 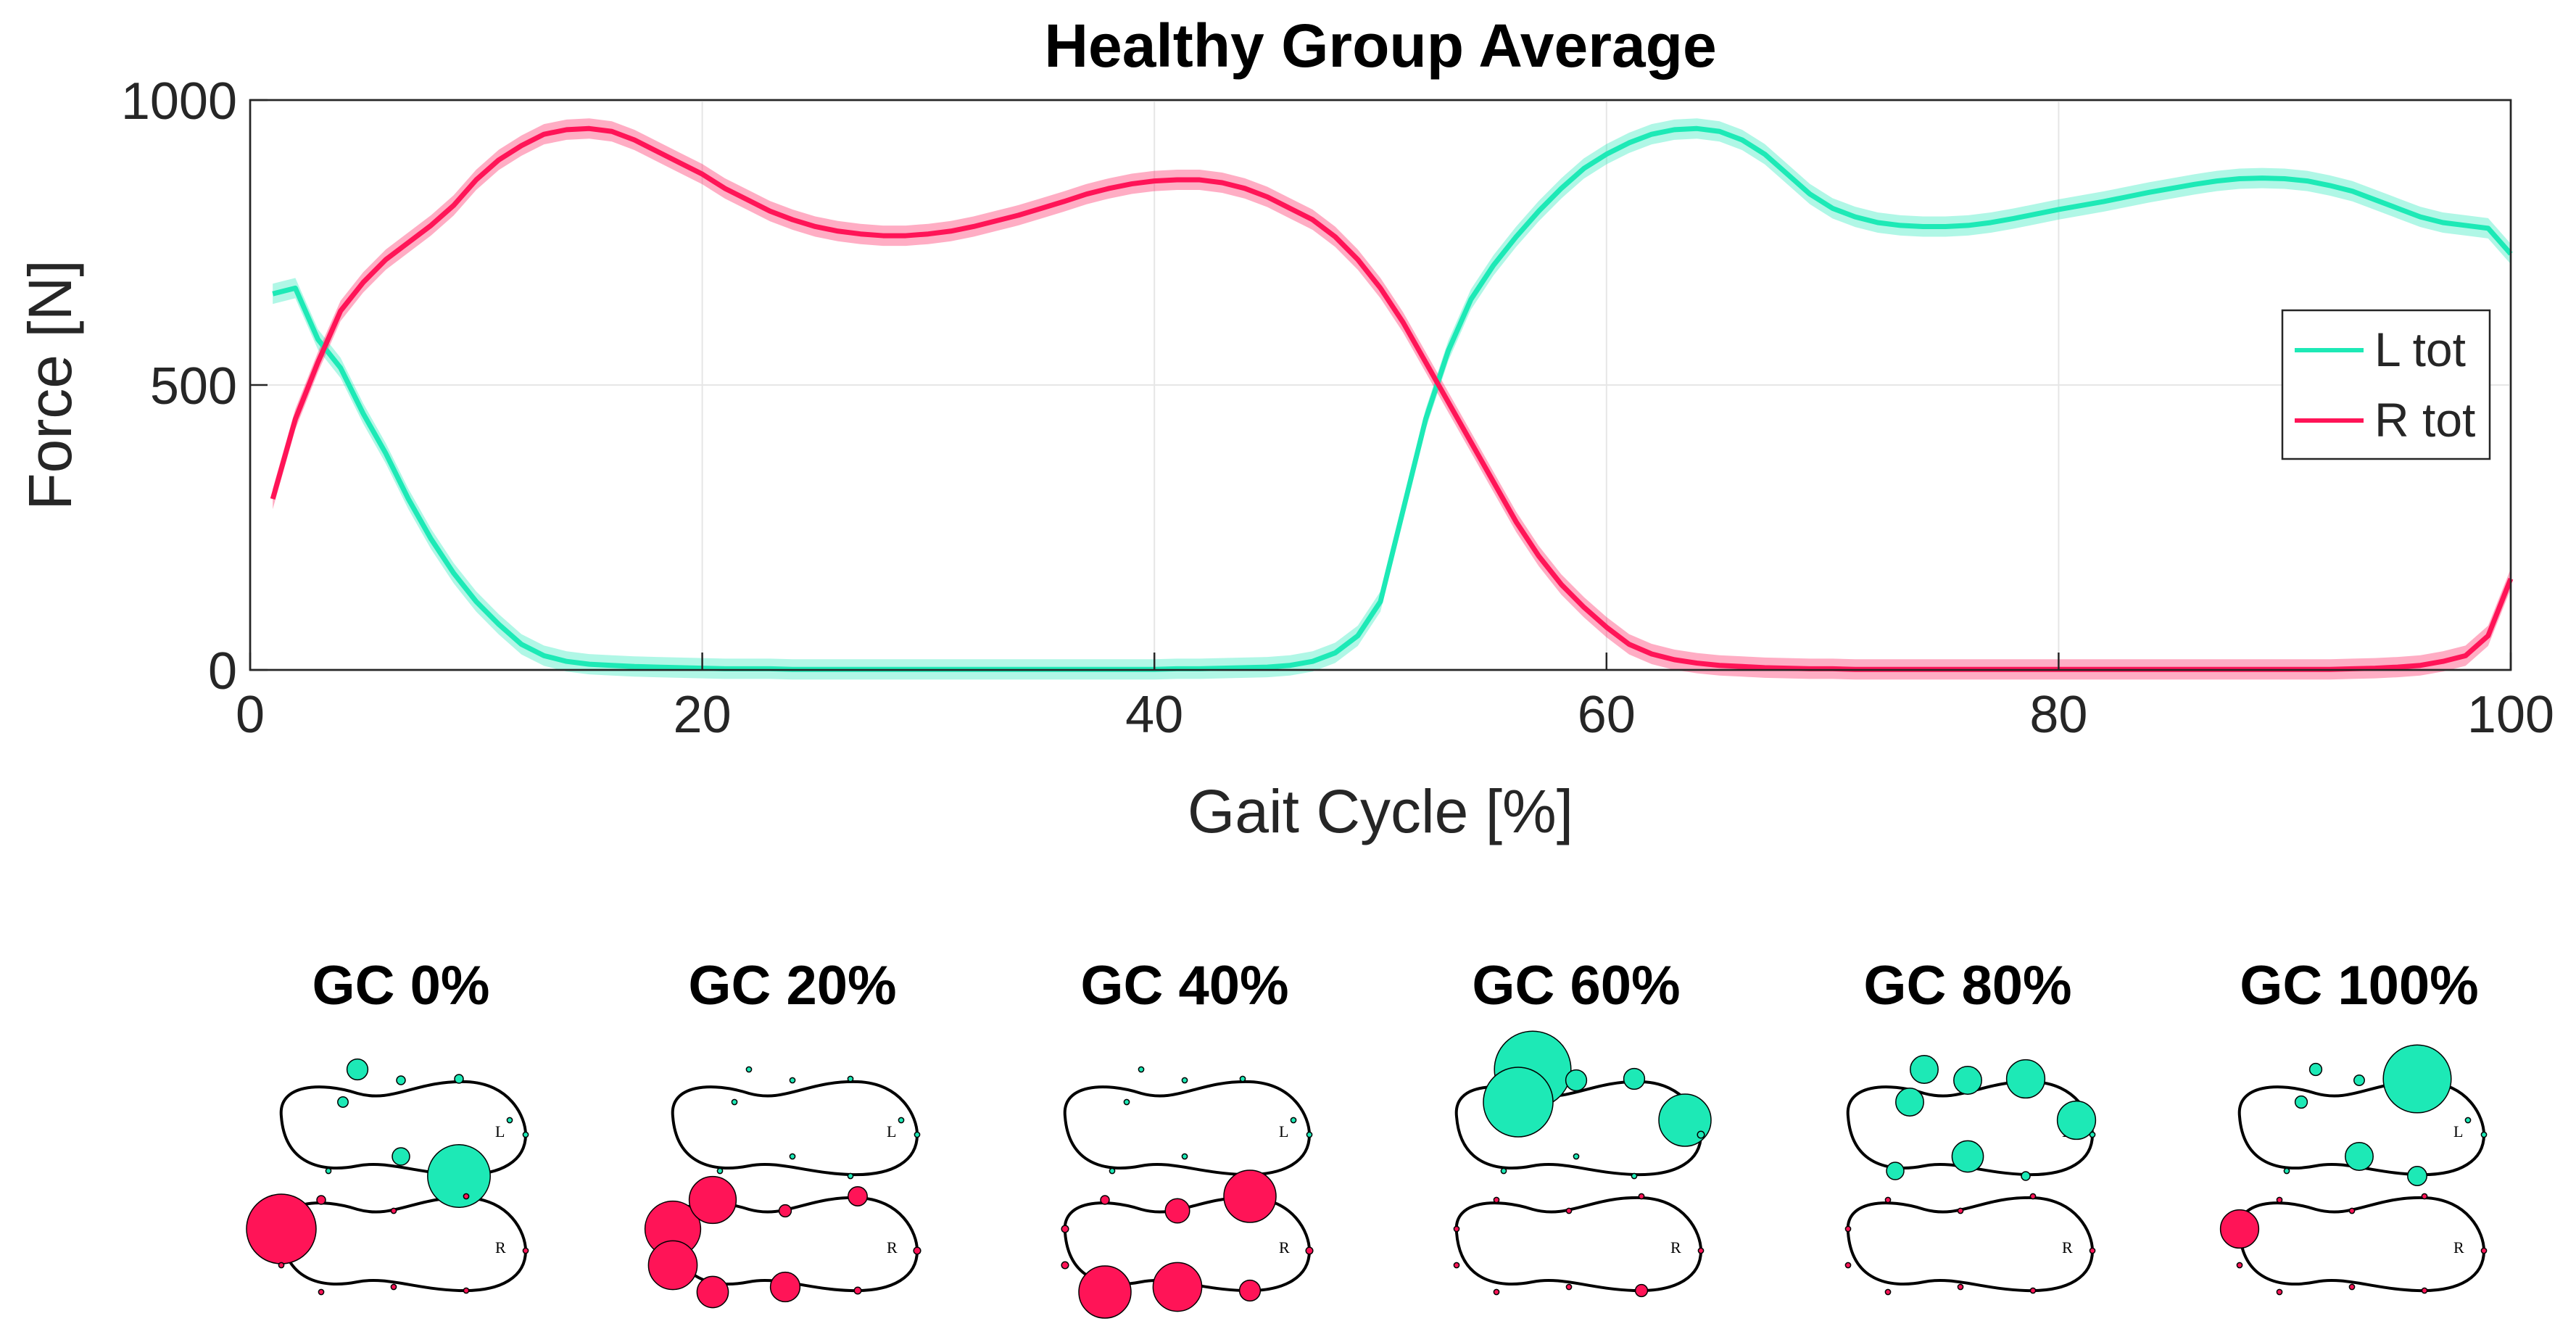 I want to click on gc-panel: GC 20% L R, so click(x=783, y=1132).